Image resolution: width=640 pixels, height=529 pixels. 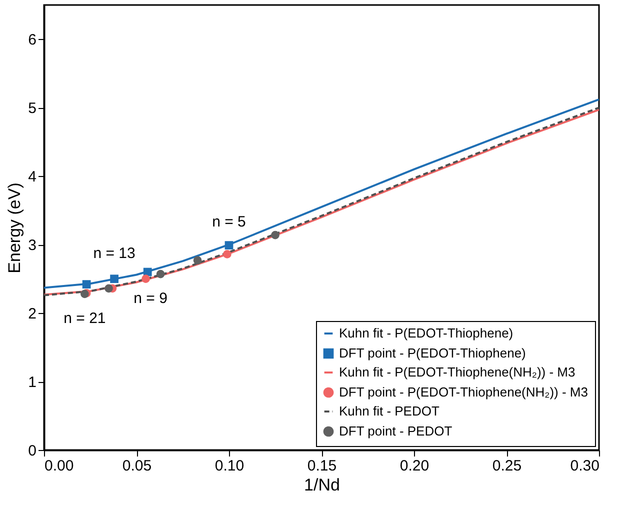 What do you see at coordinates (114, 253) in the screenshot?
I see `annotation: n = 13` at bounding box center [114, 253].